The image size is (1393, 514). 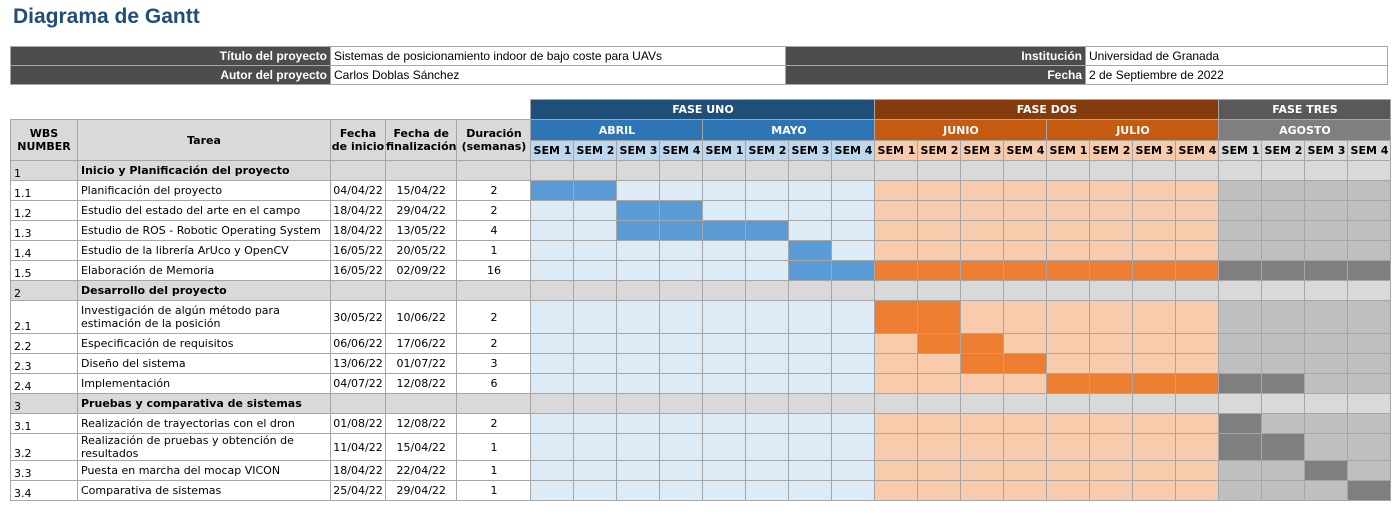 I want to click on wbs-number: 2.1, so click(x=44, y=317).